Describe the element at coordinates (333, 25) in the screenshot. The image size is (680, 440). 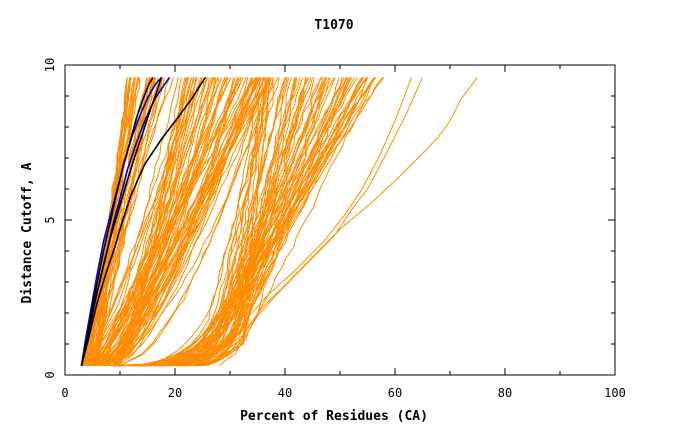
I see `chart-title: T1070` at that location.